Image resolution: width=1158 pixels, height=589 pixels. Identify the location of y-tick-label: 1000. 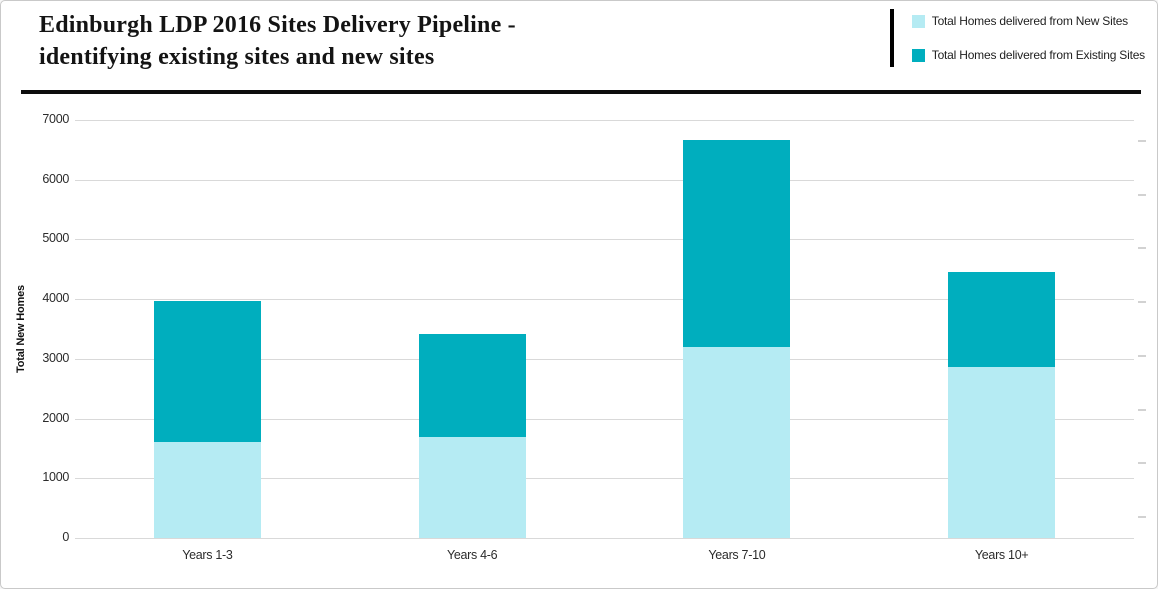
(55, 477).